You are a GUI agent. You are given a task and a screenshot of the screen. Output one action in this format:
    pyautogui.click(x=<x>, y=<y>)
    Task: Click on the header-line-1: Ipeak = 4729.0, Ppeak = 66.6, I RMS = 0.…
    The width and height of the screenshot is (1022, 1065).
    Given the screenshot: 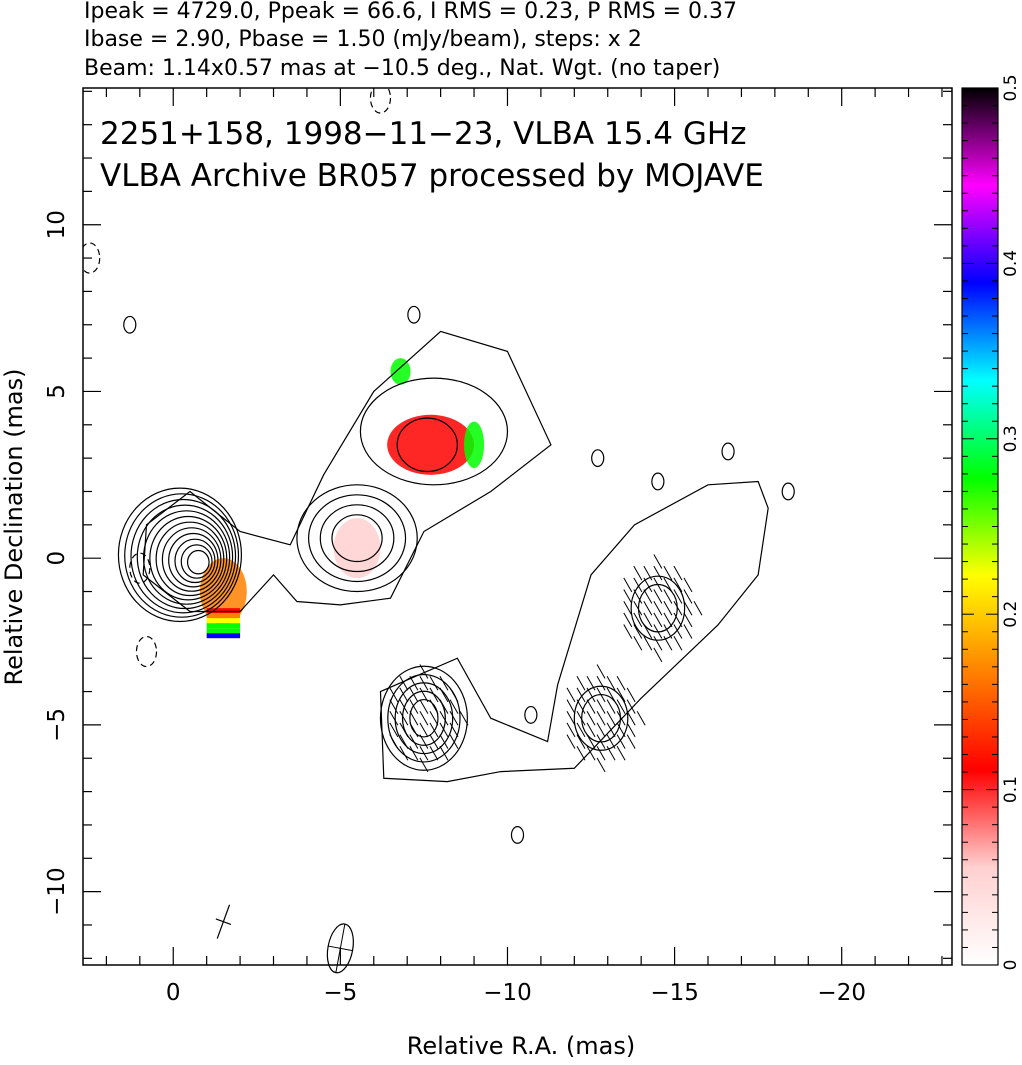 What is the action you would take?
    pyautogui.click(x=410, y=12)
    